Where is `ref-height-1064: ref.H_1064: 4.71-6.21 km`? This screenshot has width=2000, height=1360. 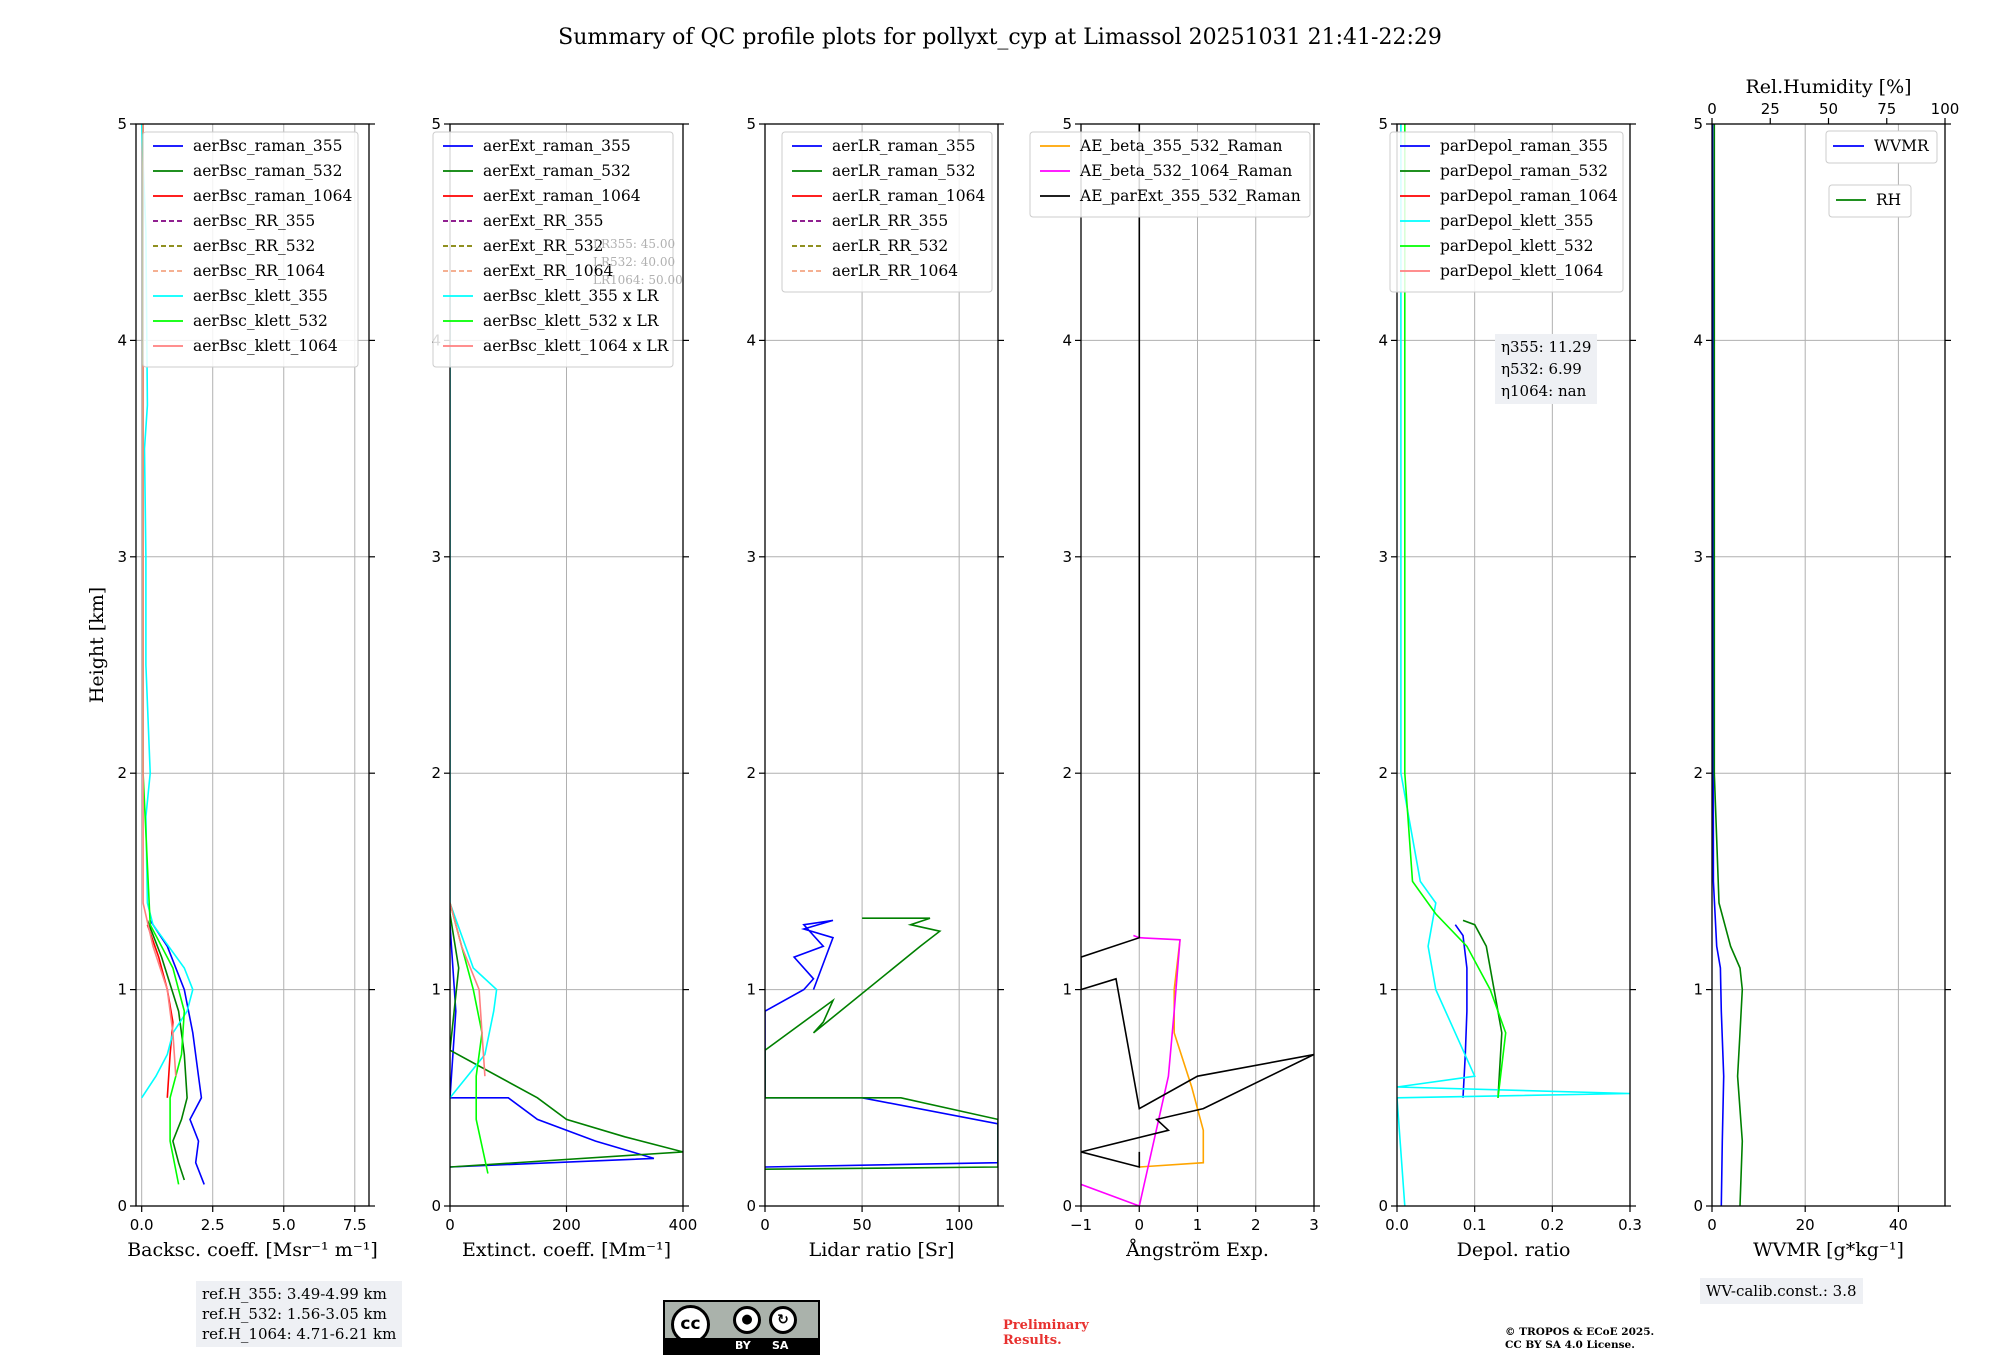 ref-height-1064: ref.H_1064: 4.71-6.21 km is located at coordinates (299, 1334).